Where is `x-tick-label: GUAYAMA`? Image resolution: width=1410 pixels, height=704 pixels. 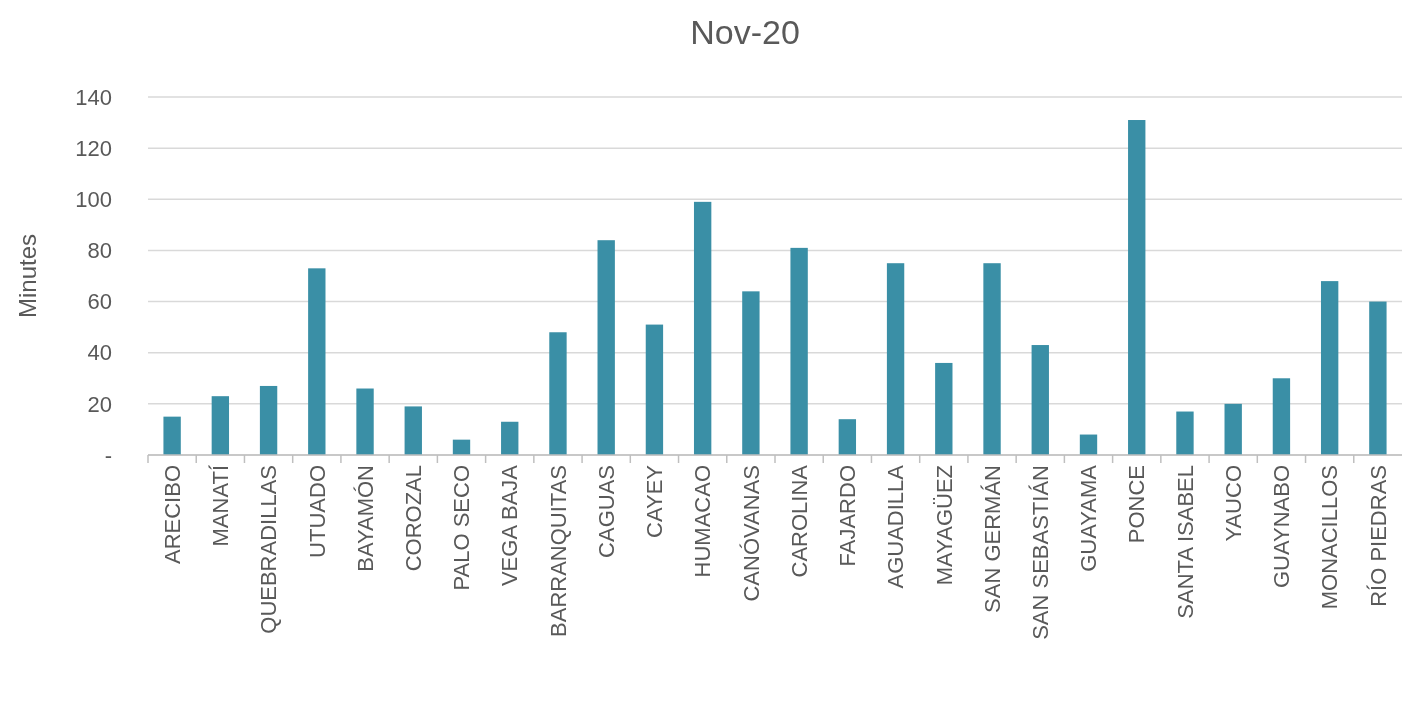 x-tick-label: GUAYAMA is located at coordinates (1089, 518).